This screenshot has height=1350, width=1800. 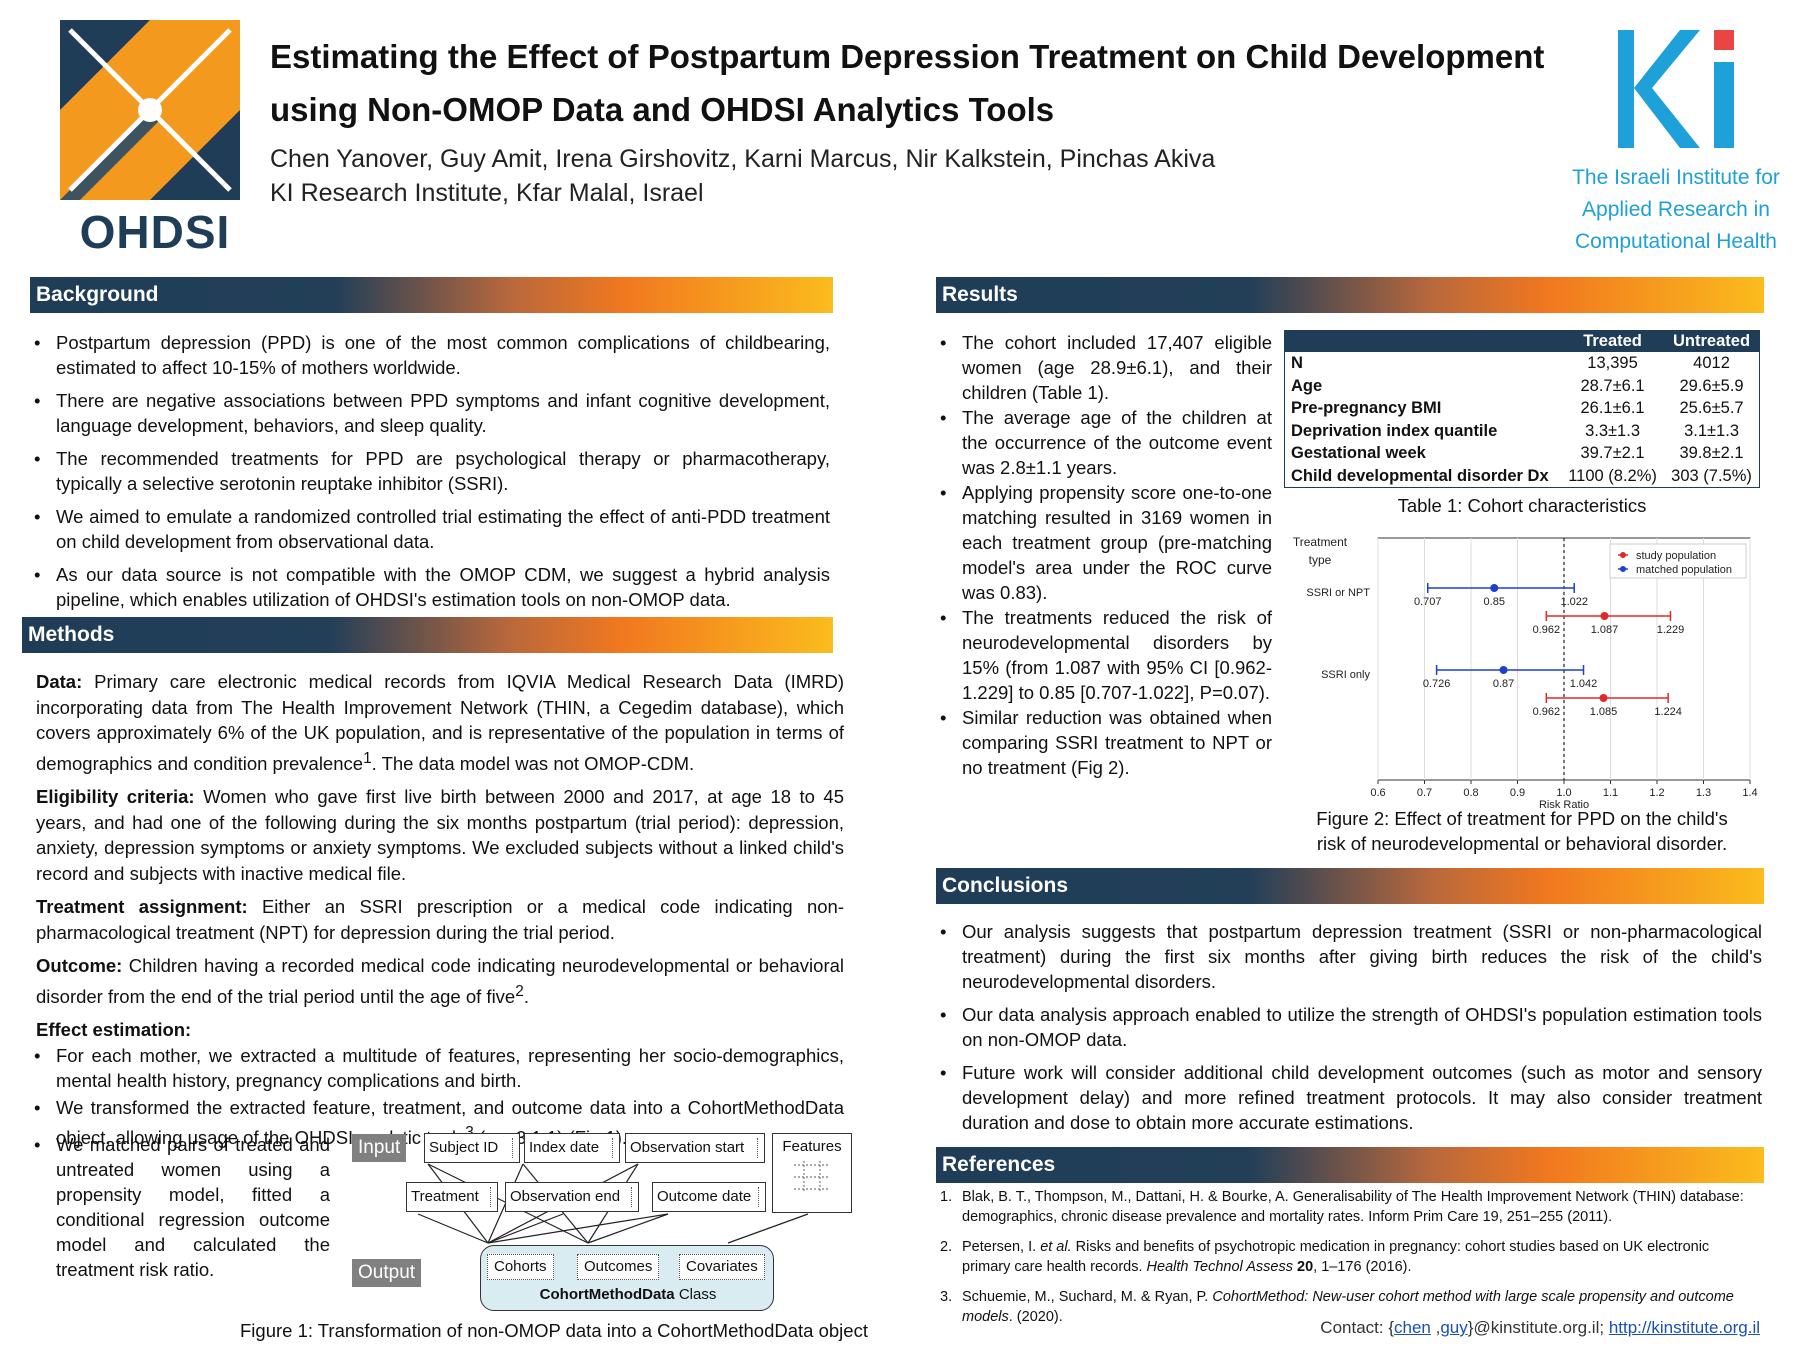 What do you see at coordinates (1749, 793) in the screenshot?
I see `x-tick-label: 1.4` at bounding box center [1749, 793].